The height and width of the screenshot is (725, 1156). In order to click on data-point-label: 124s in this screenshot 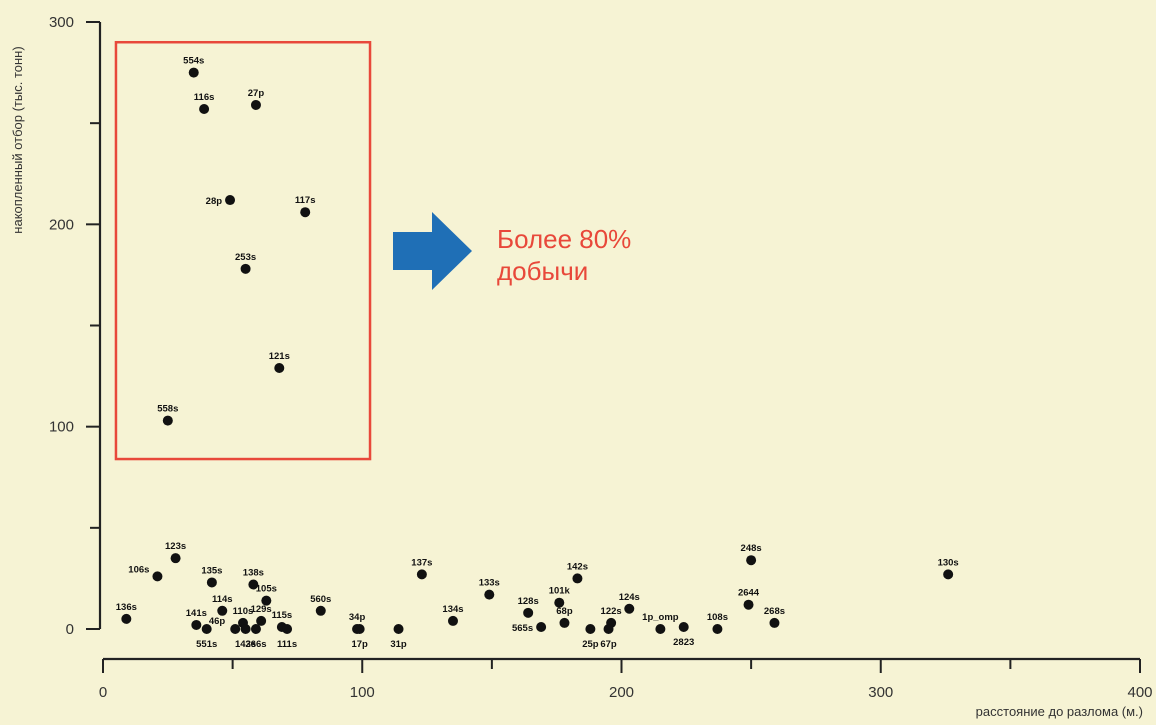, I will do `click(629, 597)`.